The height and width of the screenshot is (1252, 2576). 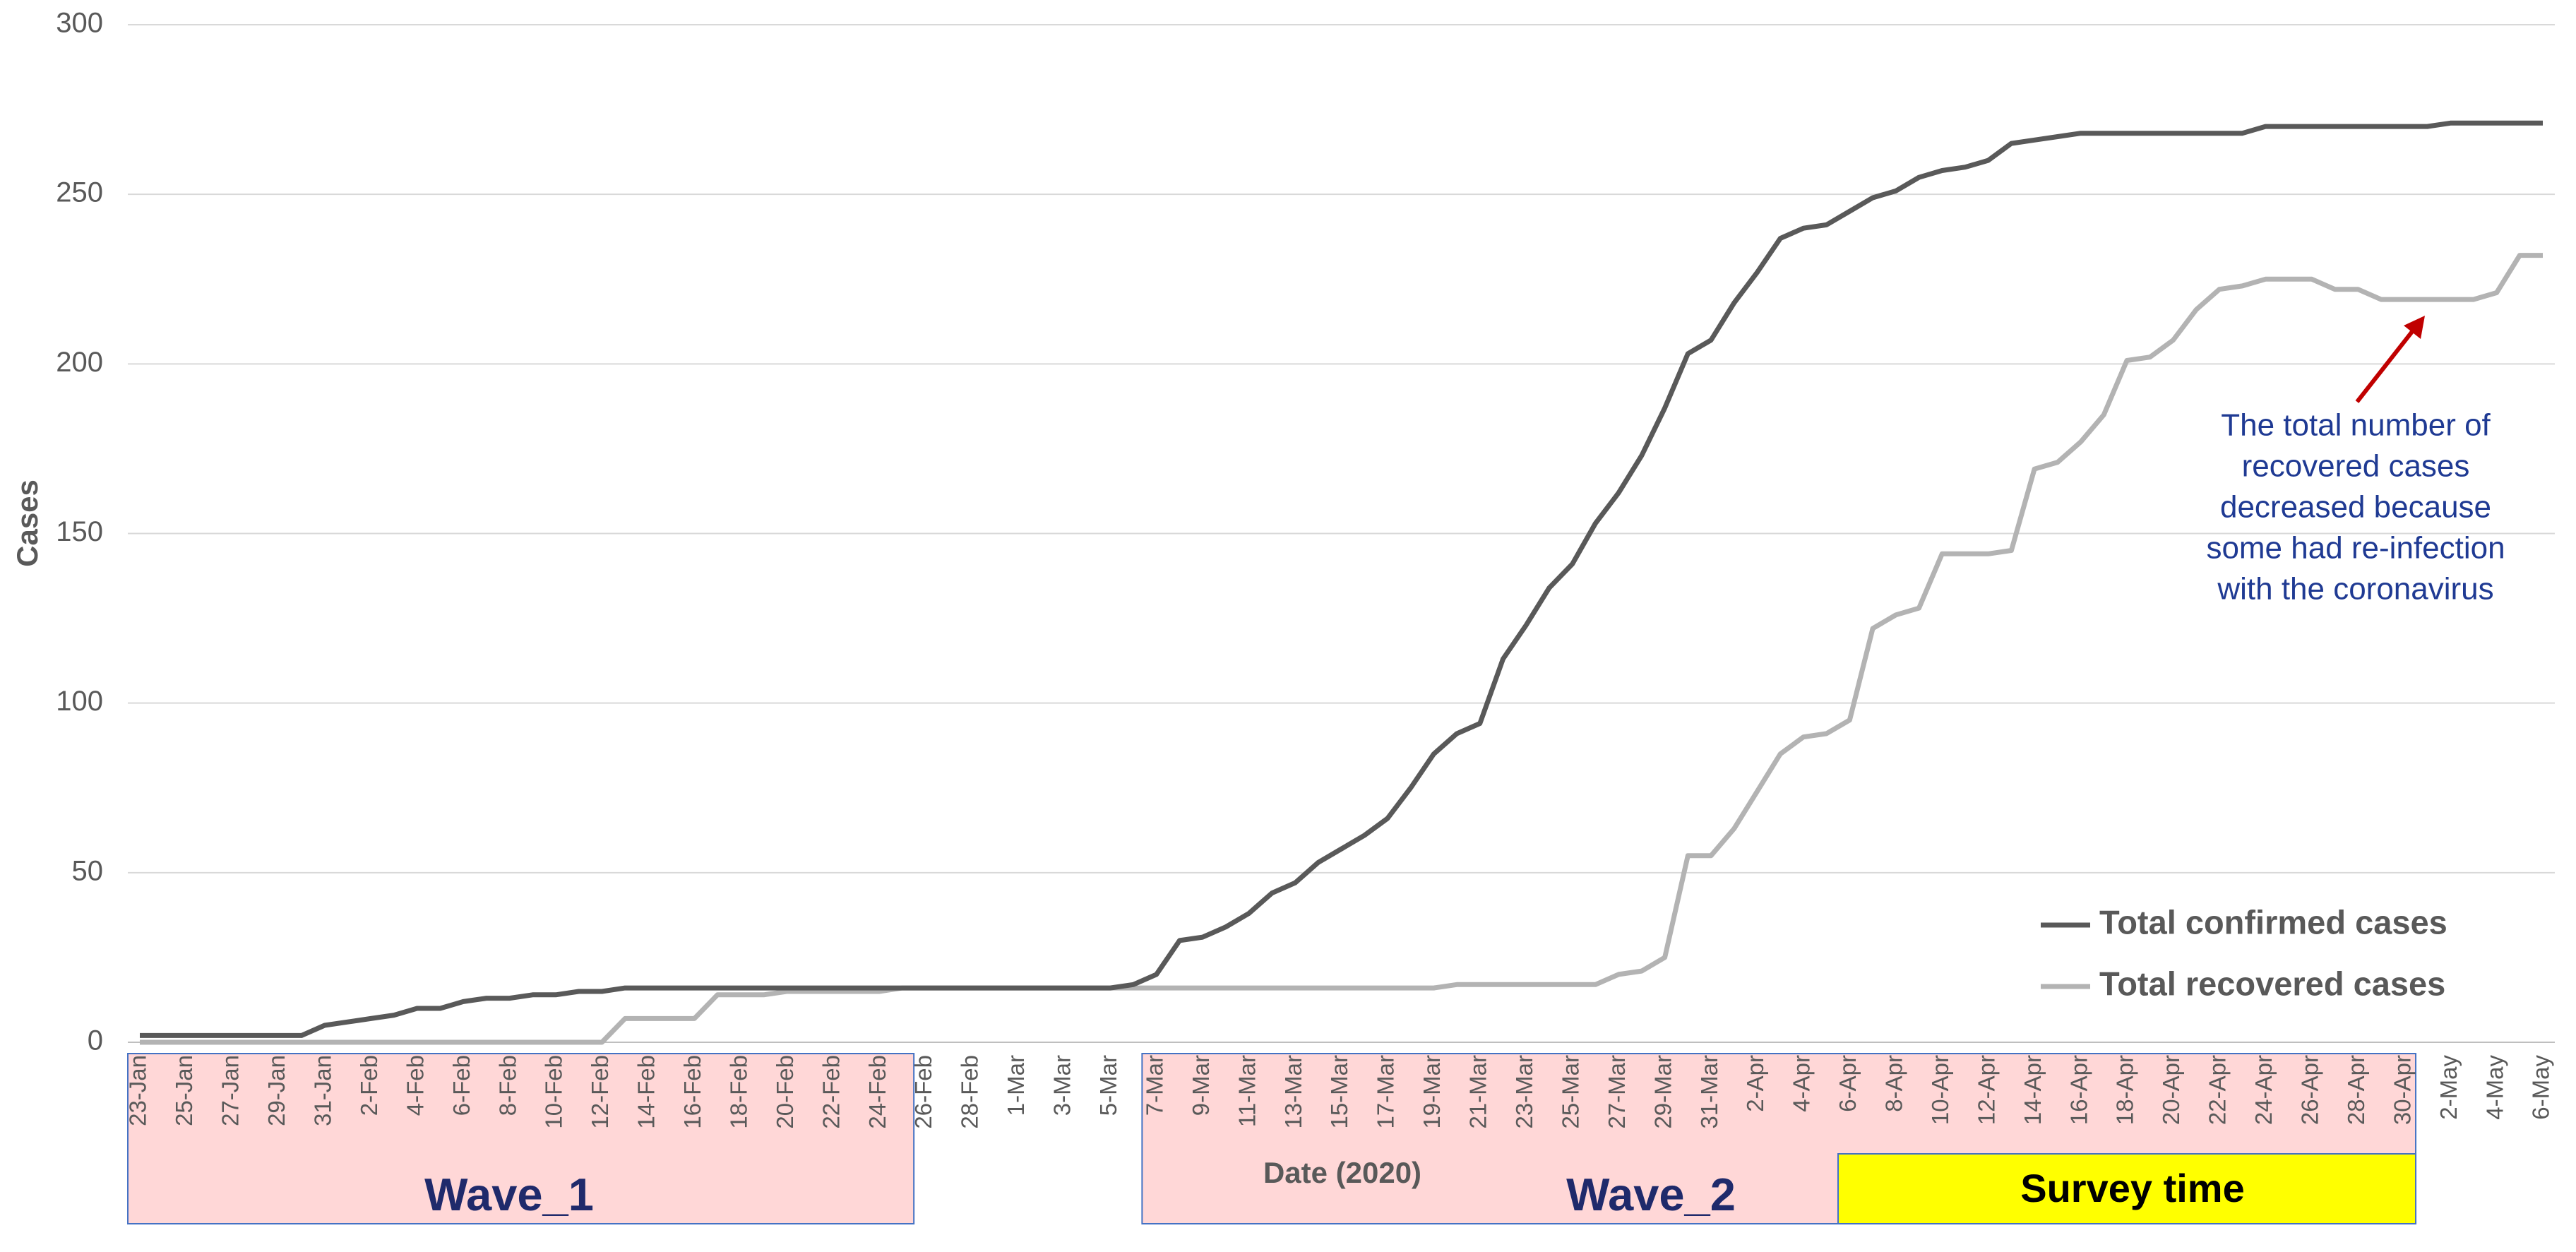 What do you see at coordinates (1339, 1092) in the screenshot?
I see `x-tick-label: 15-Mar` at bounding box center [1339, 1092].